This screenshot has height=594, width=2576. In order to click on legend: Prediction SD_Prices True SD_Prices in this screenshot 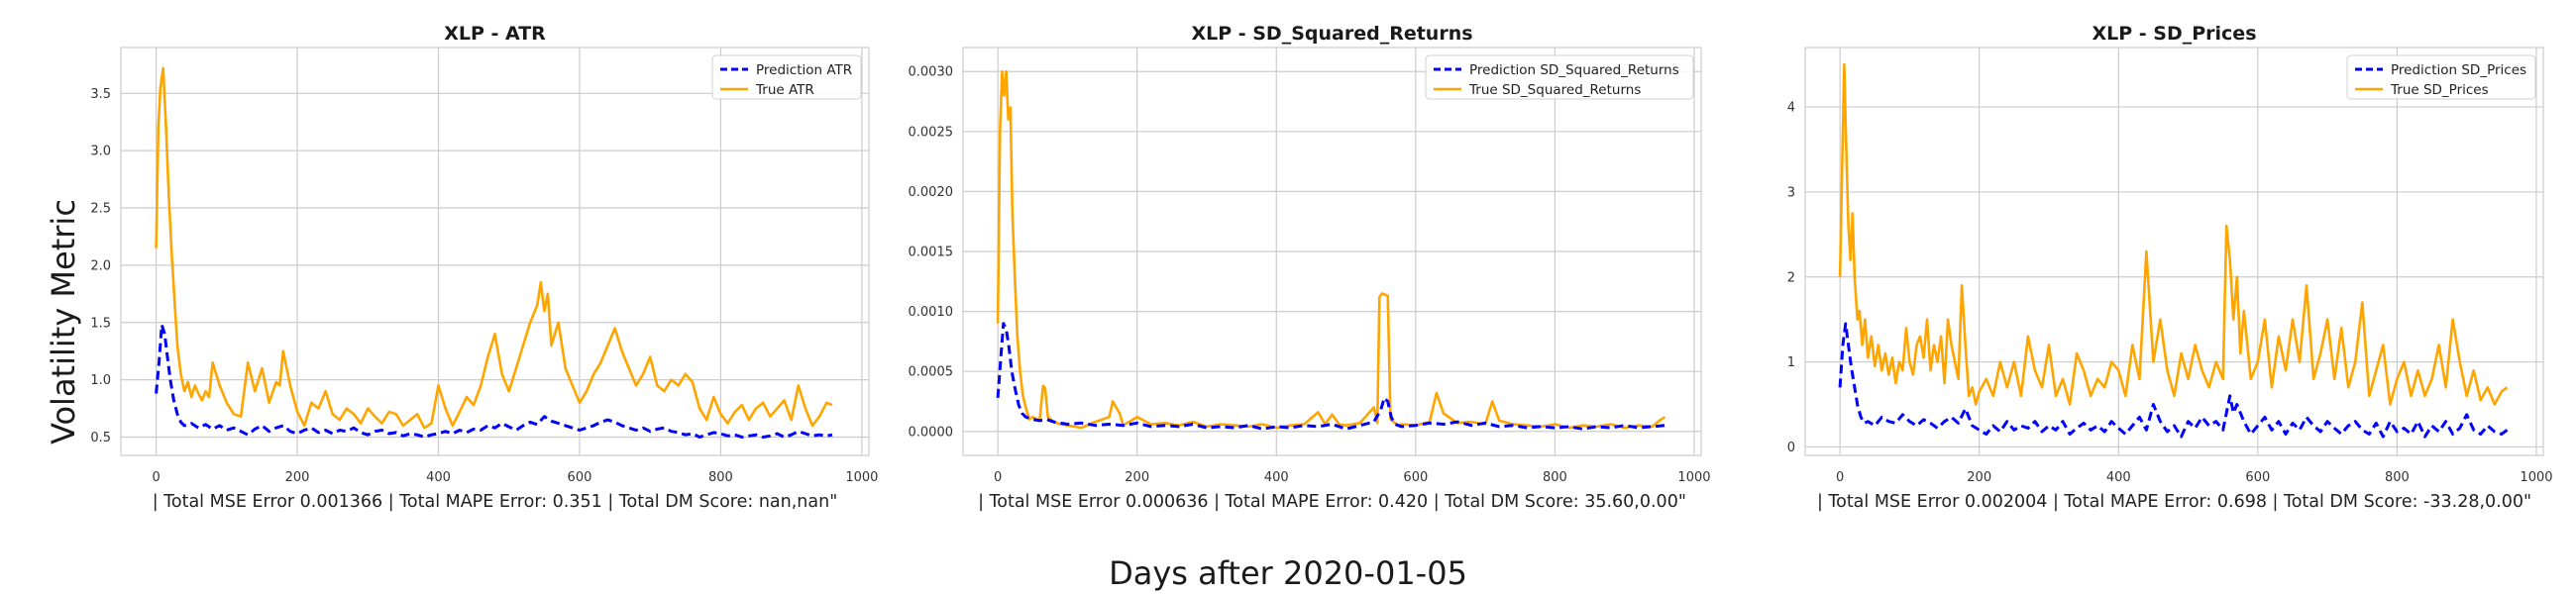, I will do `click(2441, 77)`.